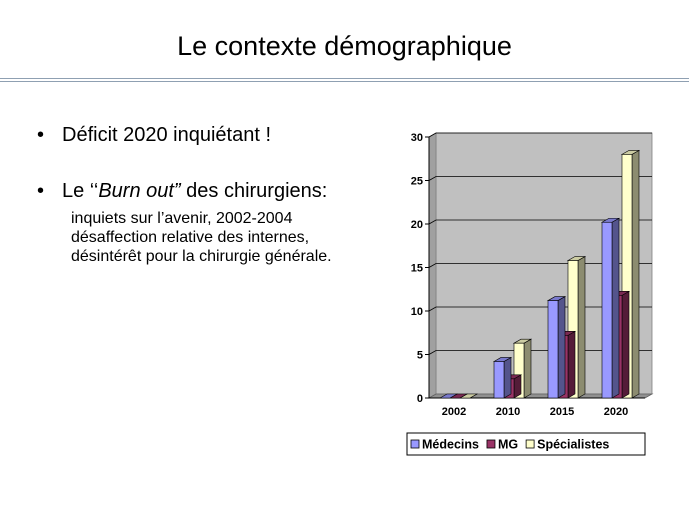  Describe the element at coordinates (616, 412) in the screenshot. I see `x-tick-label: 2020` at that location.